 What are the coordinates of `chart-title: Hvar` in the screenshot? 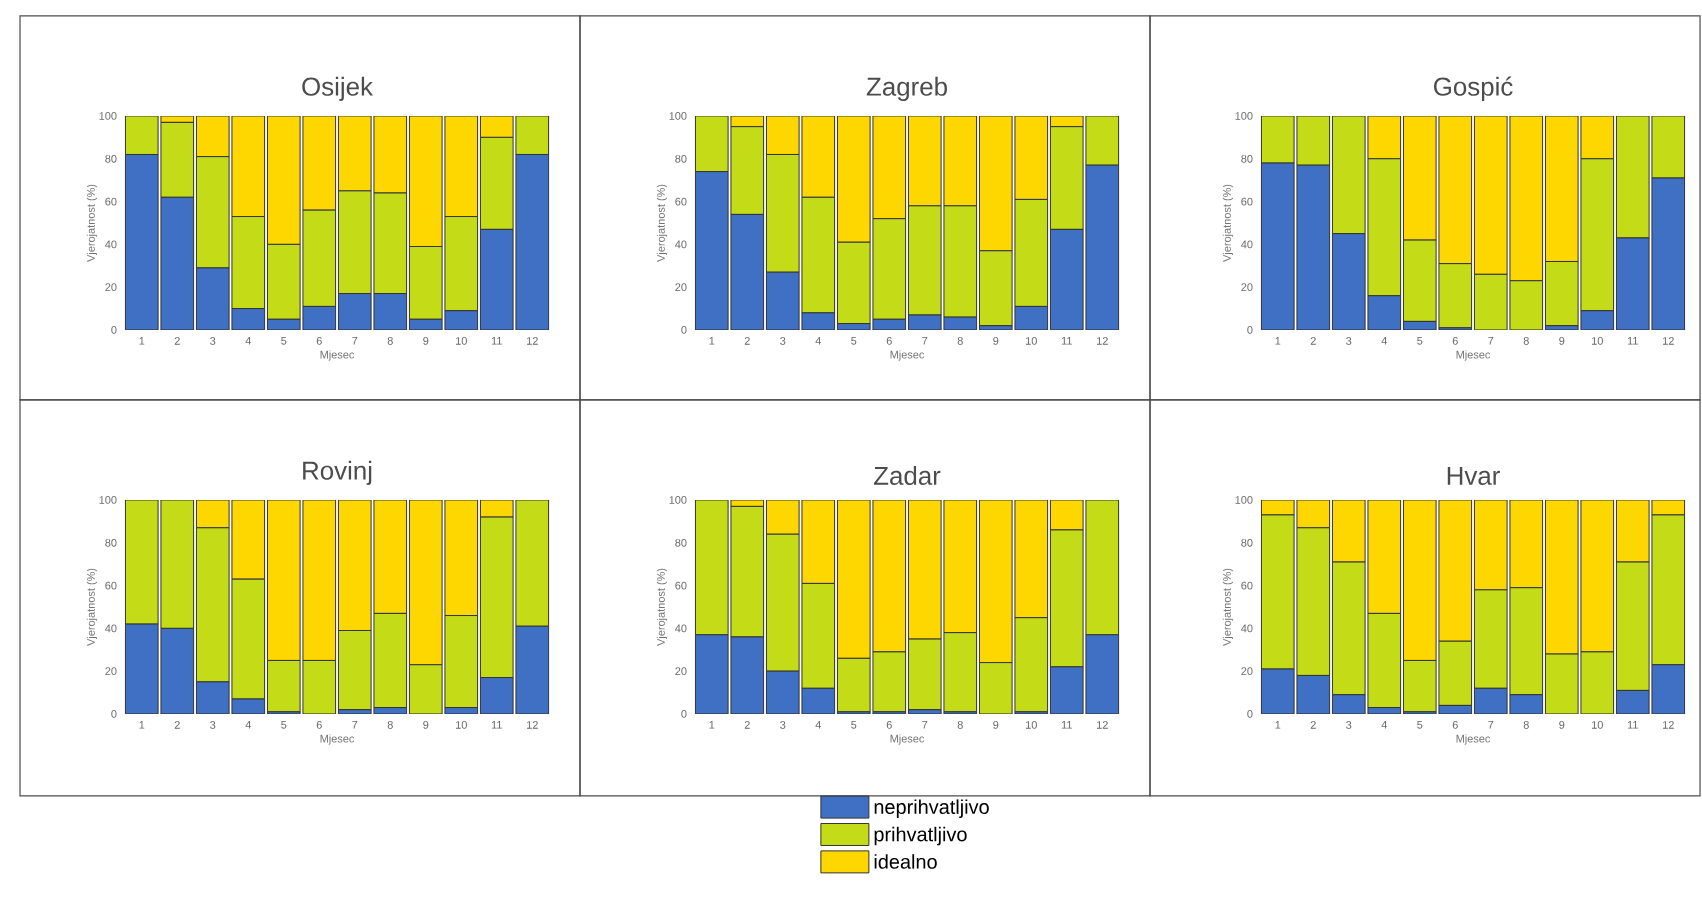 It's located at (1473, 475).